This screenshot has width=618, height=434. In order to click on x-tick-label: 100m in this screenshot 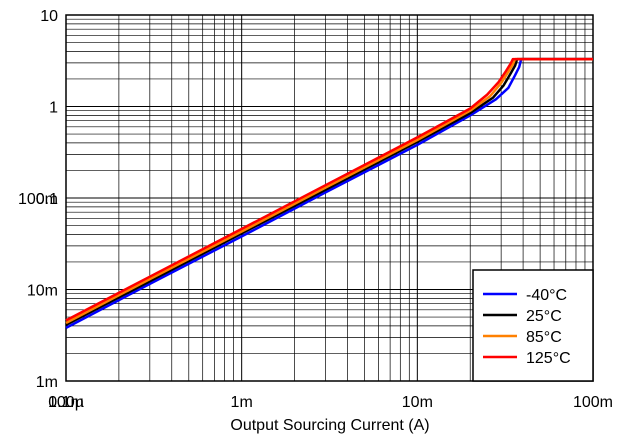, I will do `click(593, 402)`.